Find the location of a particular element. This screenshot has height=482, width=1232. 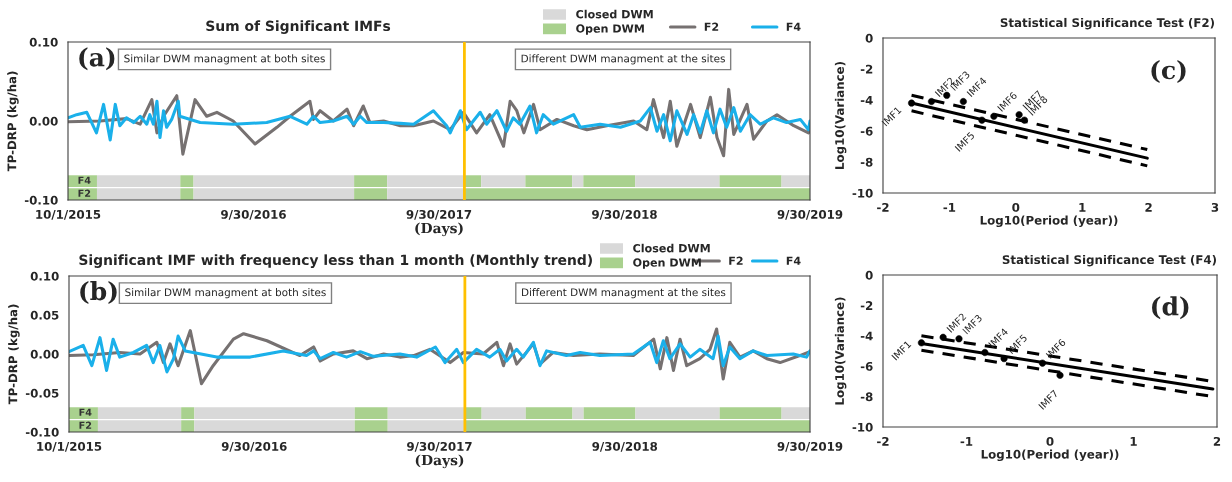

y-tick-label: 0.05 is located at coordinates (44, 315).